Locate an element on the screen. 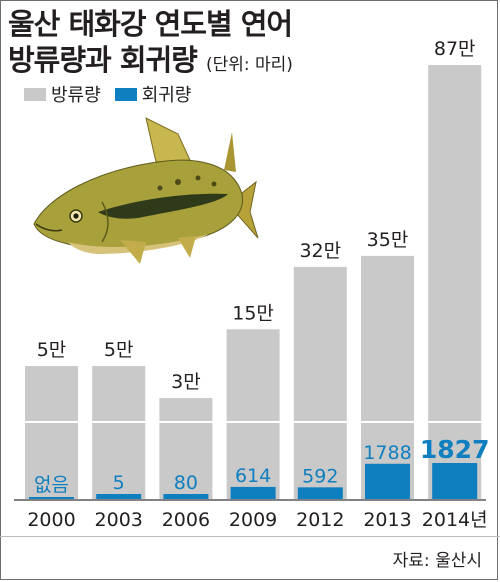 This screenshot has width=500, height=582. chart-title-line2: 방류량과 회귀량 (단위: 마리) is located at coordinates (150, 62).